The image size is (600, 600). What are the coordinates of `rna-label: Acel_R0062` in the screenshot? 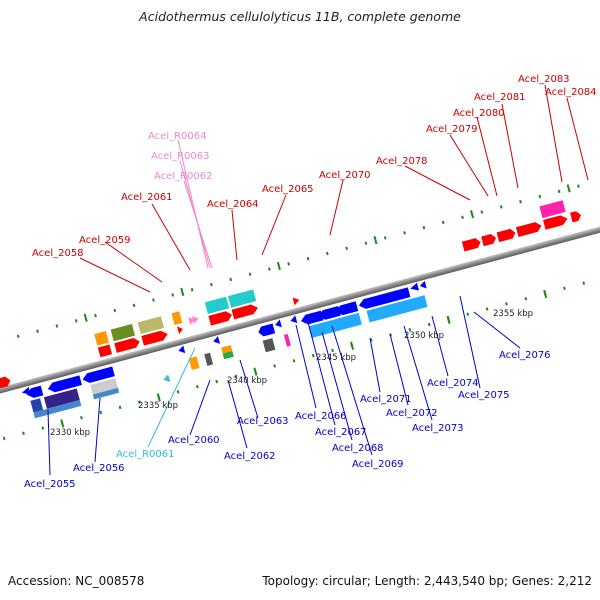 It's located at (183, 176).